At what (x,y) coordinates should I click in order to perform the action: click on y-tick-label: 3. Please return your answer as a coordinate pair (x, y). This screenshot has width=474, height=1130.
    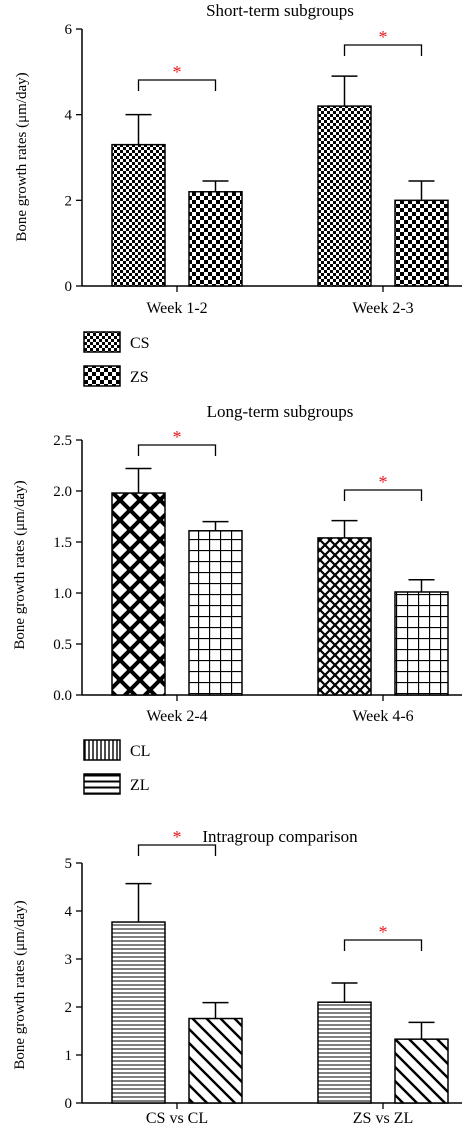
    Looking at the image, I should click on (69, 960).